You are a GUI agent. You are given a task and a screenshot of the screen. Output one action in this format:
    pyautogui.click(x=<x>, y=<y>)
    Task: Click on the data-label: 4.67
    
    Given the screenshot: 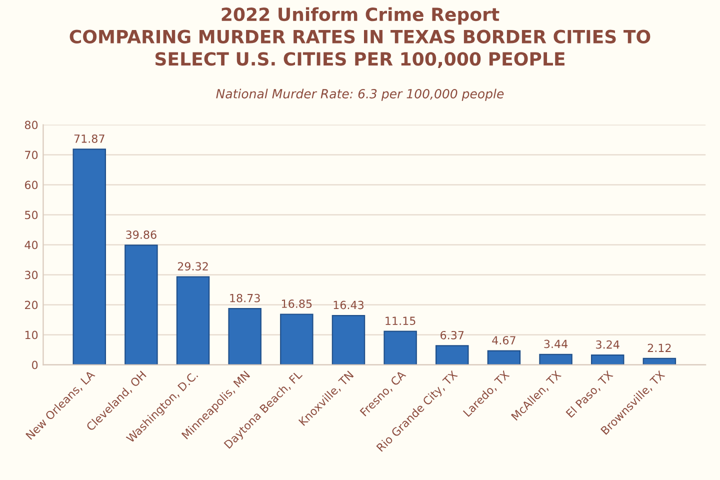 What is the action you would take?
    pyautogui.click(x=504, y=340)
    